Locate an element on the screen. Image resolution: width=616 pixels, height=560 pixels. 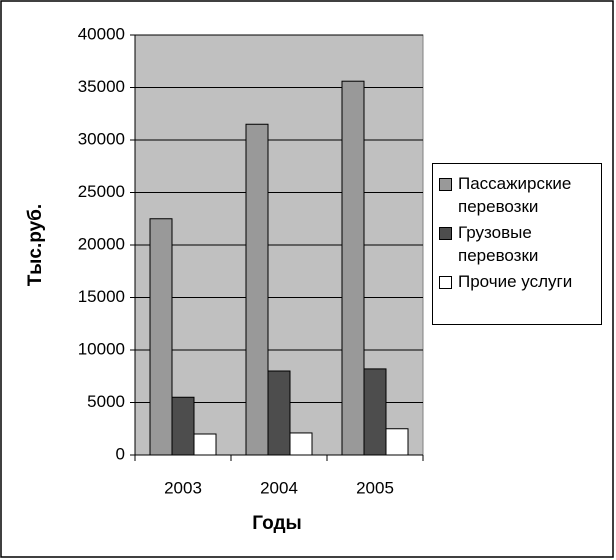
legend-item: Пассажирские перевозки is located at coordinates (520, 195).